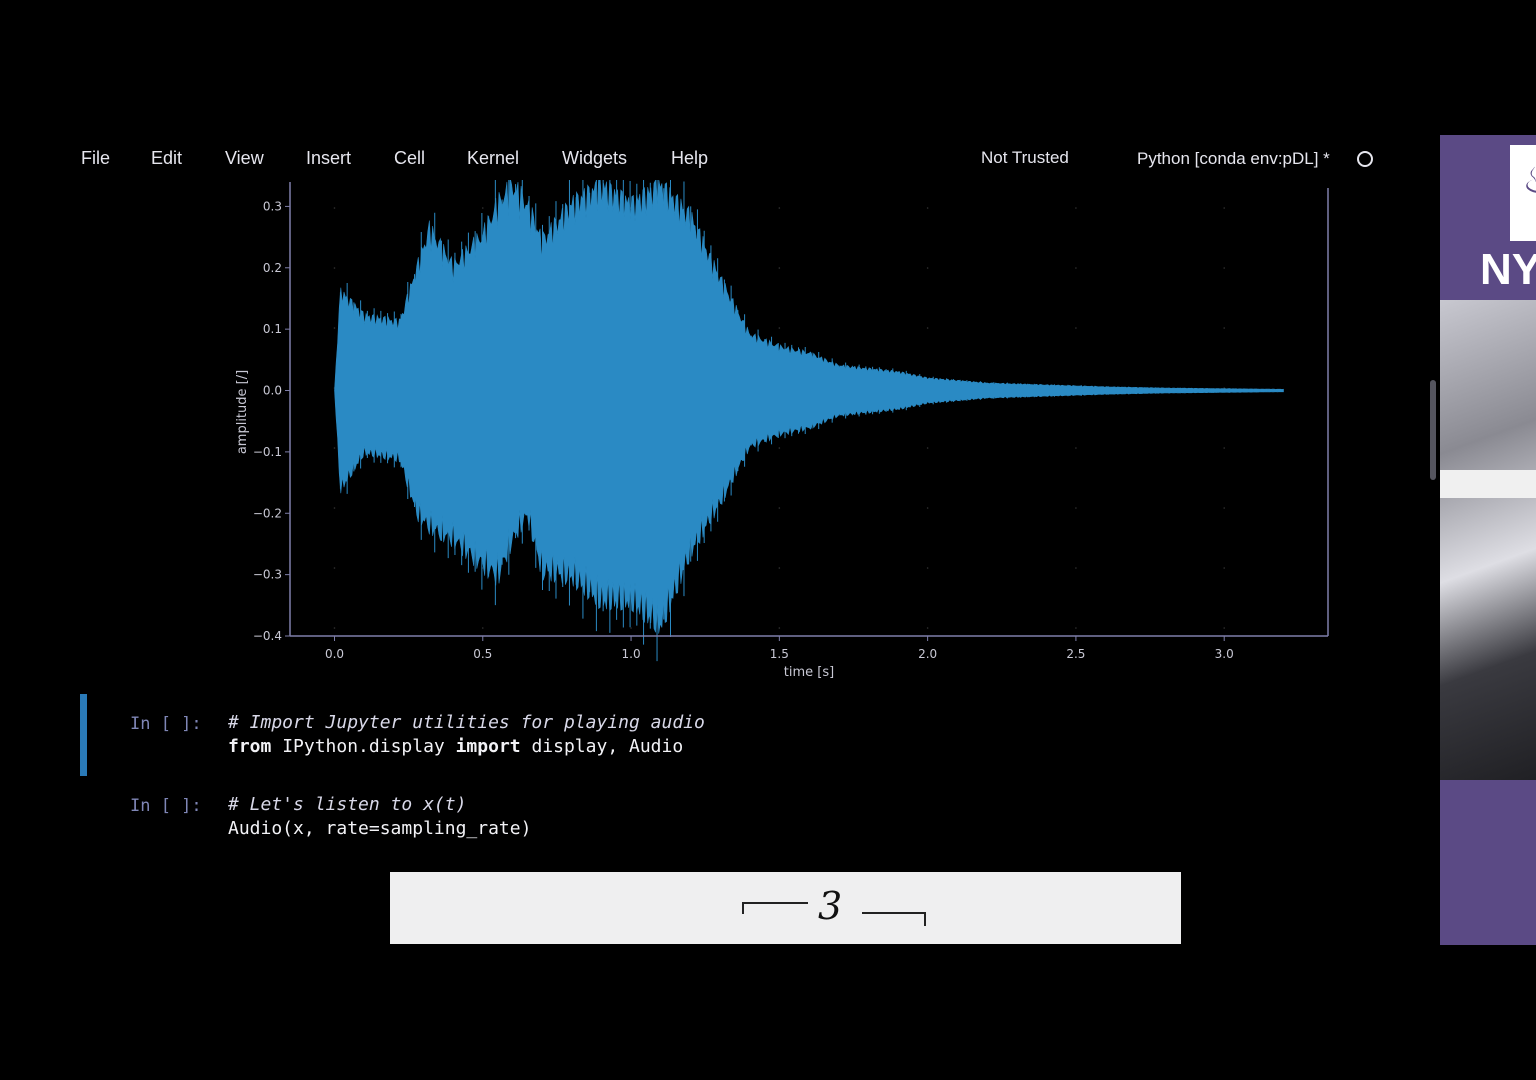  What do you see at coordinates (927, 654) in the screenshot?
I see `x-tick-label: 2.0` at bounding box center [927, 654].